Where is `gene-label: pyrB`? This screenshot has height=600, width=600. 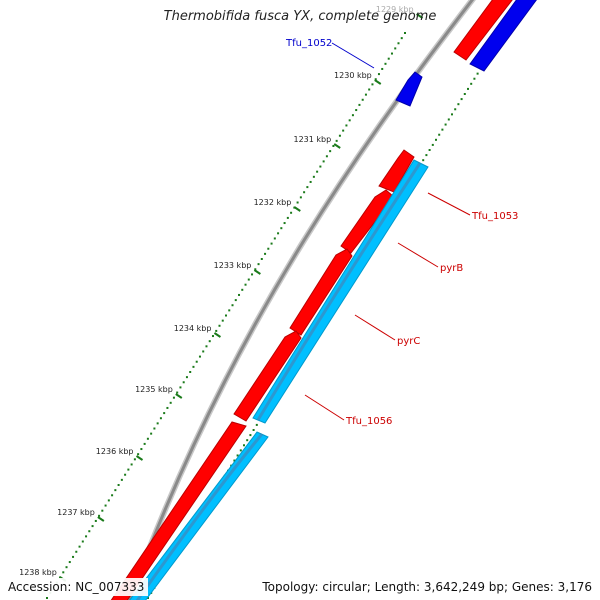 gene-label: pyrB is located at coordinates (451, 268).